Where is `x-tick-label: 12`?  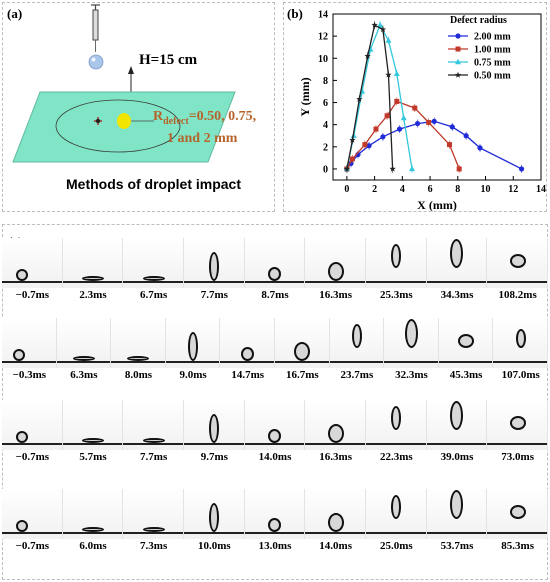 x-tick-label: 12 is located at coordinates (513, 189).